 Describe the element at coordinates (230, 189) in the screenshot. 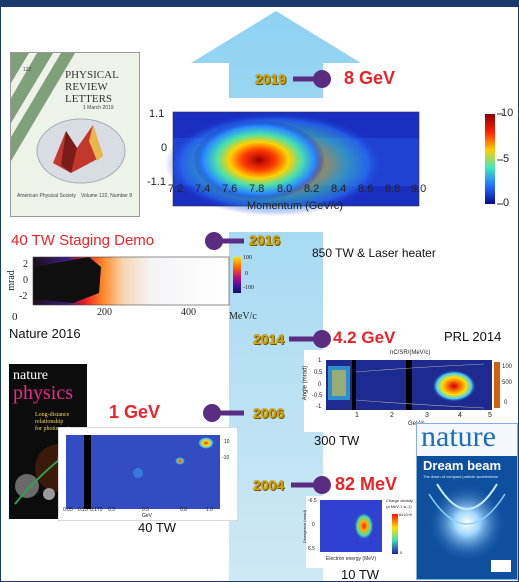

I see `x-tick: 7.6` at that location.